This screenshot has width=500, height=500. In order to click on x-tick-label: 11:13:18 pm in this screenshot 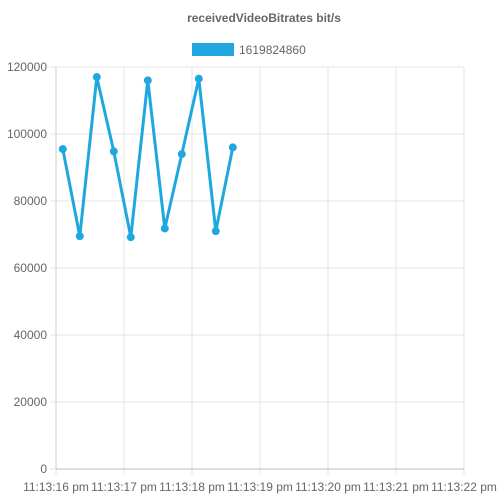, I will do `click(192, 487)`.